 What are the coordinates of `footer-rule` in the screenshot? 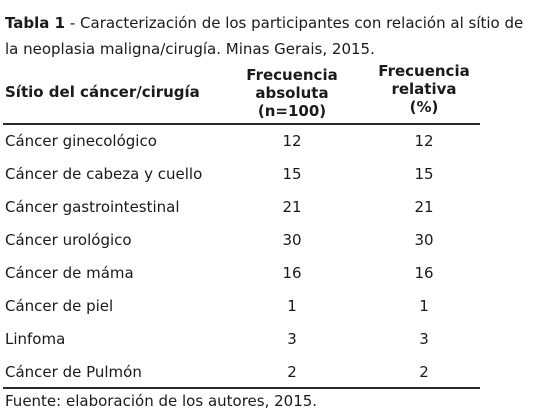 It's located at (241, 388).